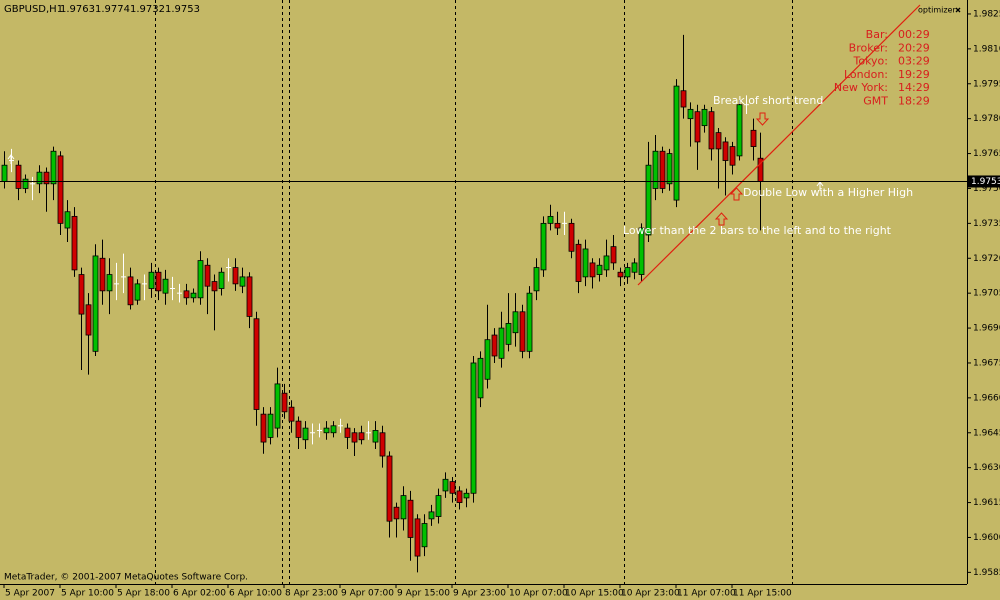 Image resolution: width=1000 pixels, height=600 pixels. Describe the element at coordinates (986, 363) in the screenshot. I see `y-tick-label: 1.9675` at that location.